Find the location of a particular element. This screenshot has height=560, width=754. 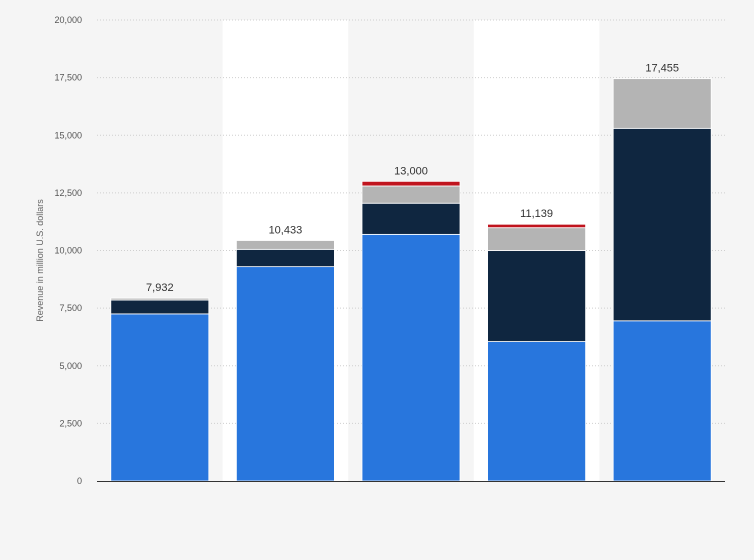

y-tick-label: 7,500 is located at coordinates (70, 308).